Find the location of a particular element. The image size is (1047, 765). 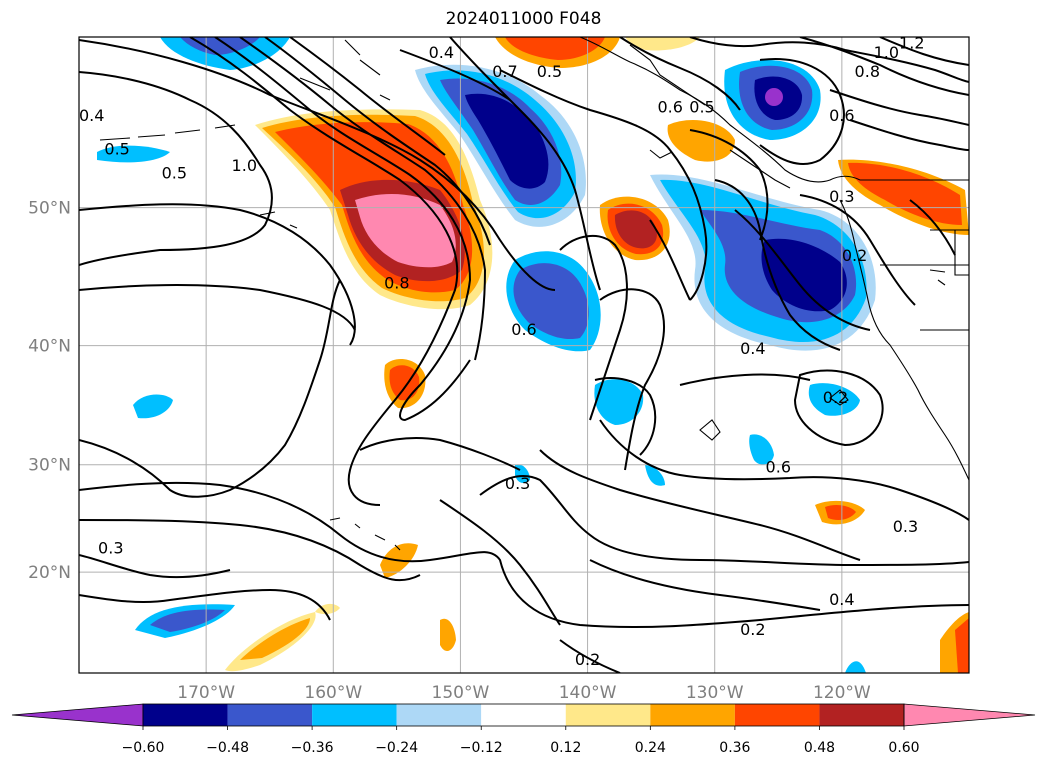

colorbar-outline is located at coordinates (523, 715).